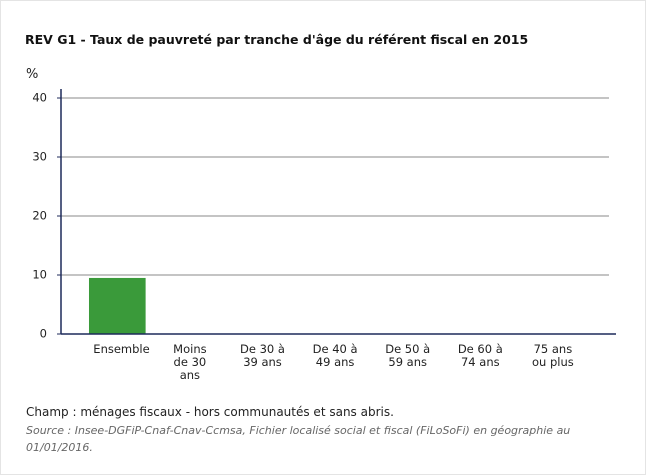  Describe the element at coordinates (190, 362) in the screenshot. I see `x-tick-label: Moins de 30 ans` at that location.